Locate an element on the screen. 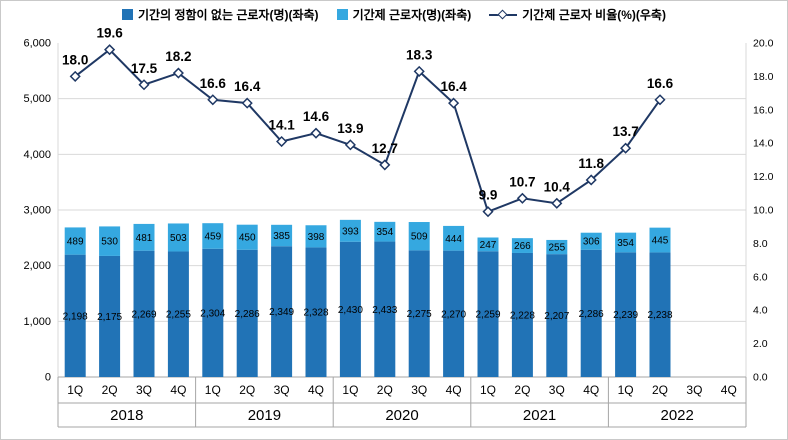 The image size is (788, 440). legend-swatch-fixed-term-icon is located at coordinates (342, 14).